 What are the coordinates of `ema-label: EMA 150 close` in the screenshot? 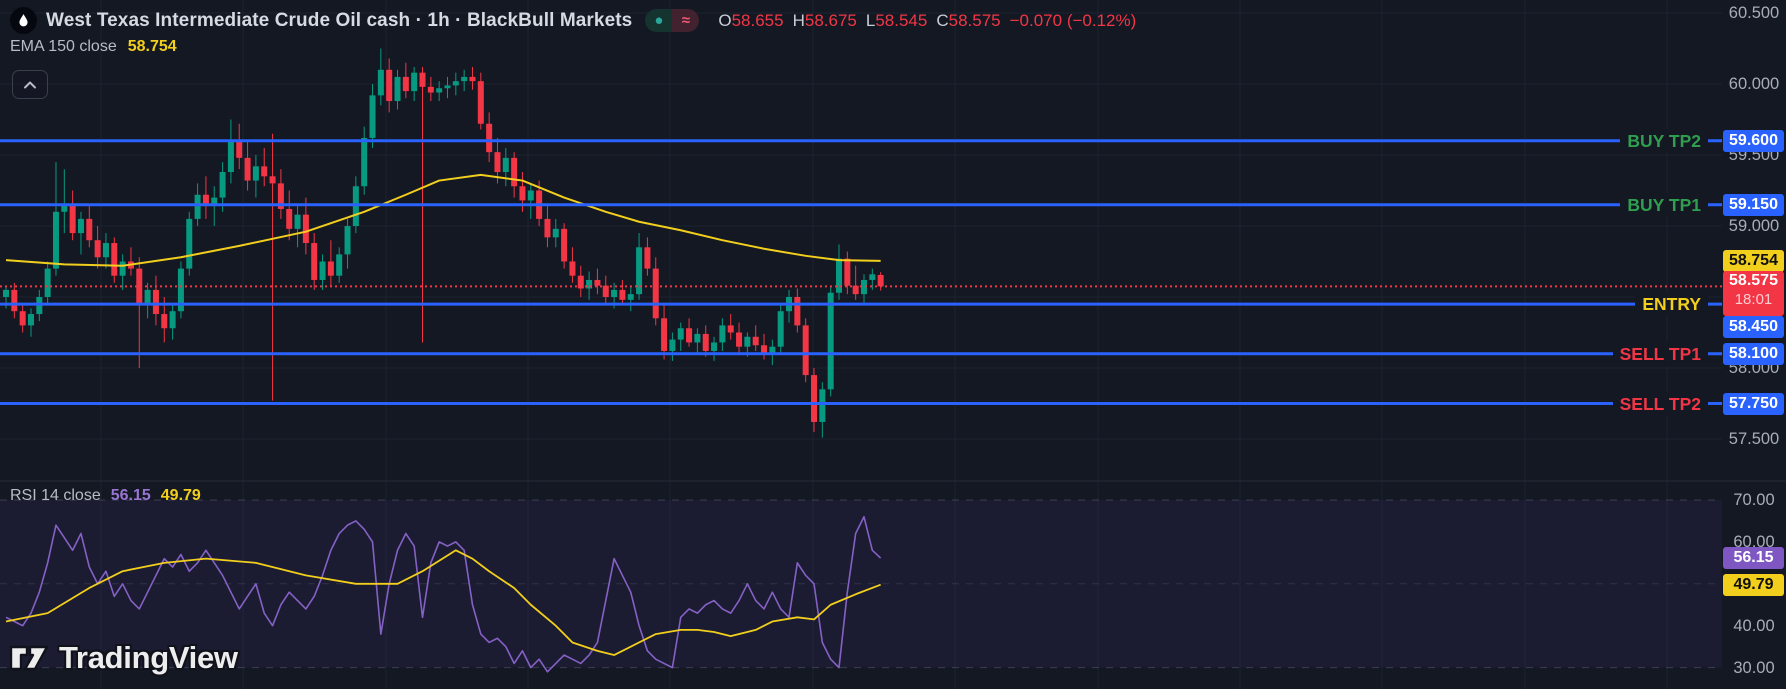 It's located at (63, 46).